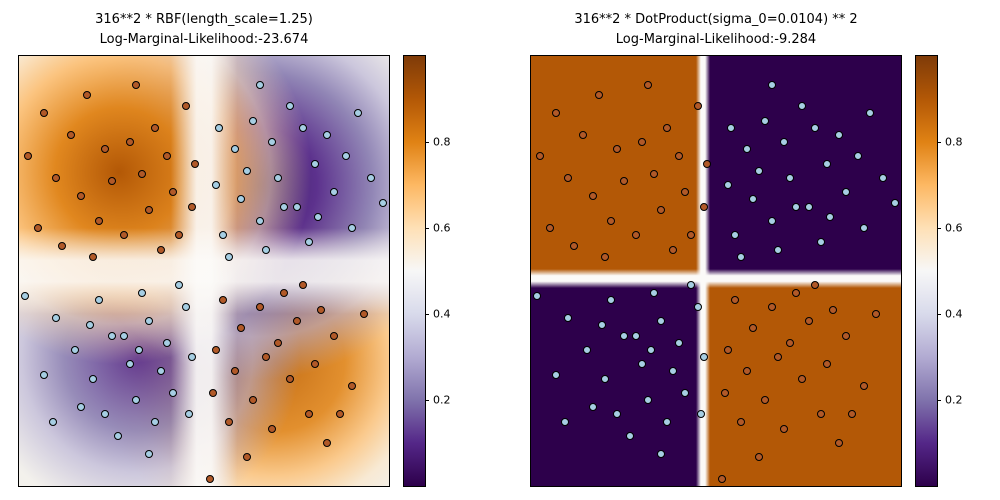 This screenshot has height=500, width=1000. I want to click on colorbar-tick-label: 0.6, so click(442, 228).